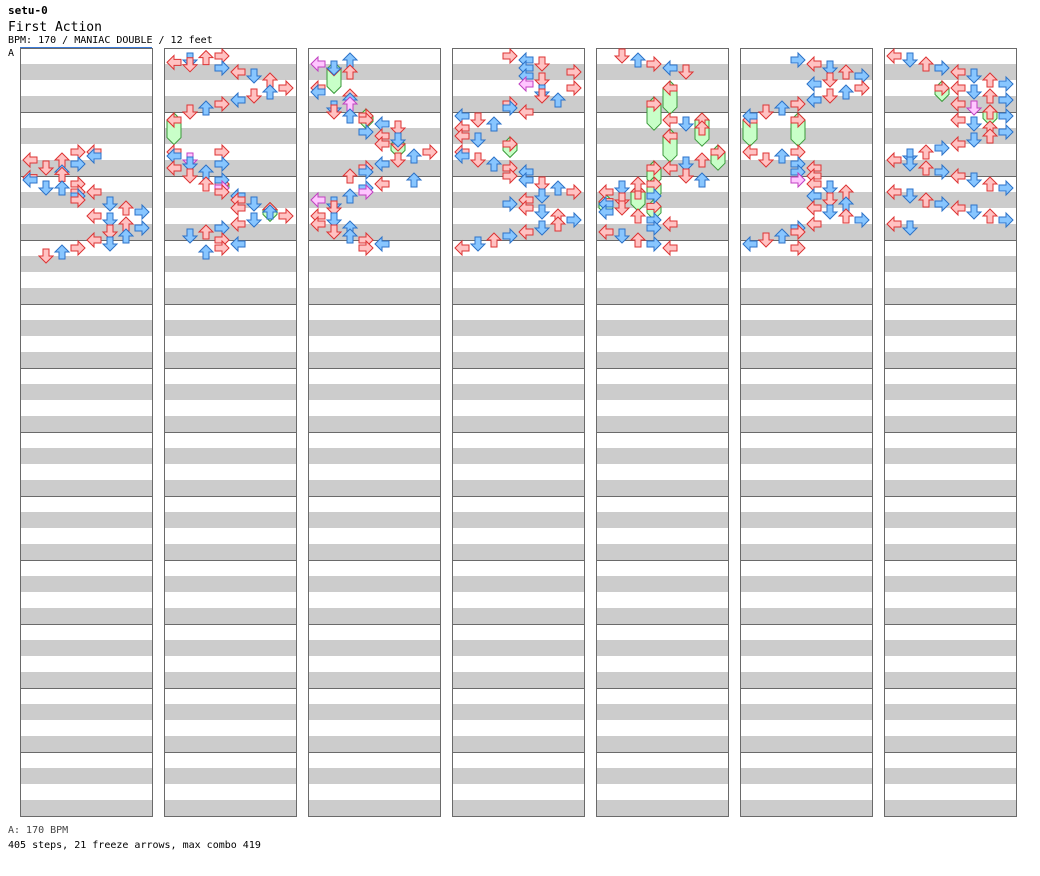  Describe the element at coordinates (28, 10) in the screenshot. I see `chart-author: setu-0` at that location.